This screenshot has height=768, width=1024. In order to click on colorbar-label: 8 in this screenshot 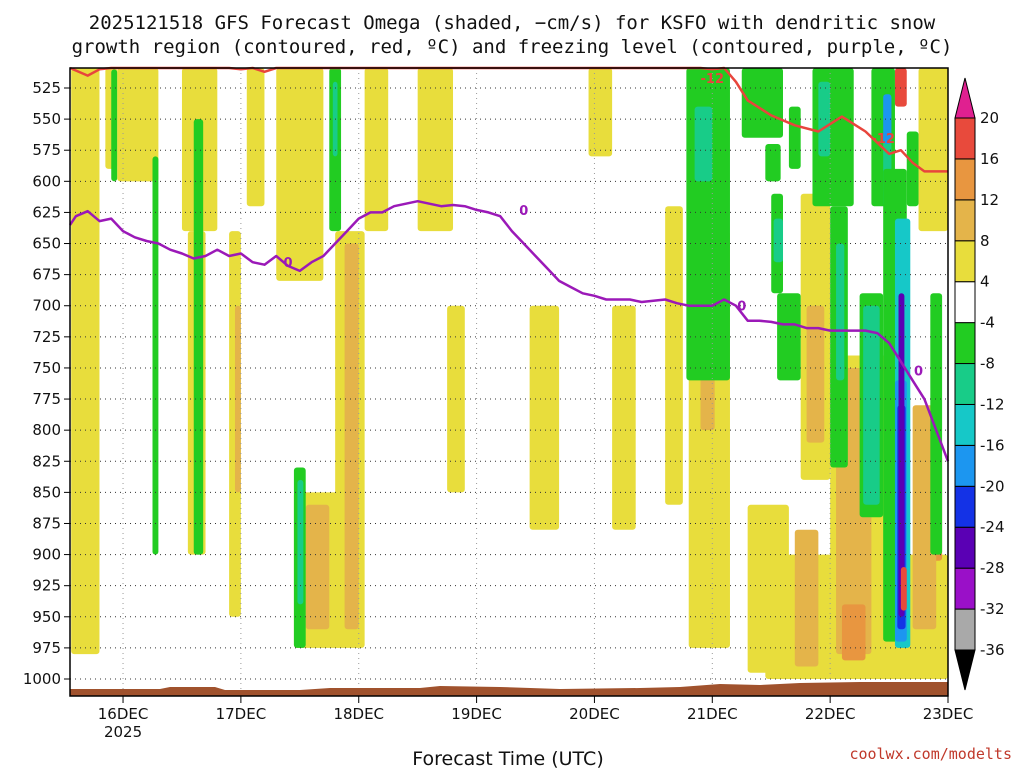, I will do `click(985, 241)`.